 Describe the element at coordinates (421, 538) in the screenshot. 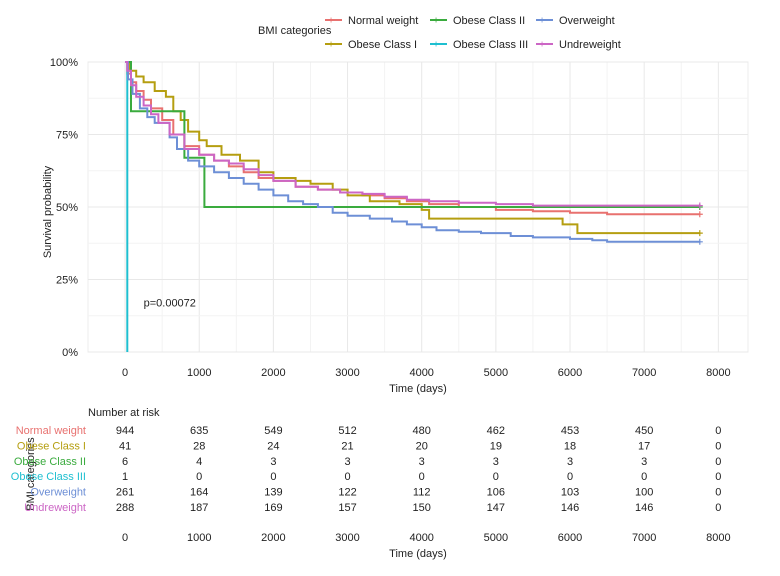

I see `risk-x-tick-label: 4000` at that location.